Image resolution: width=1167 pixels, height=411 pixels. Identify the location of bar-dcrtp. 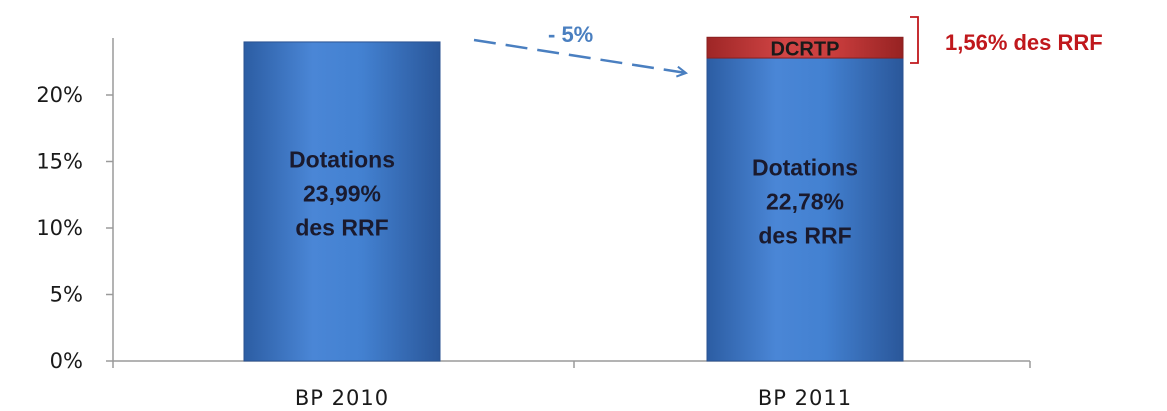
(805, 47).